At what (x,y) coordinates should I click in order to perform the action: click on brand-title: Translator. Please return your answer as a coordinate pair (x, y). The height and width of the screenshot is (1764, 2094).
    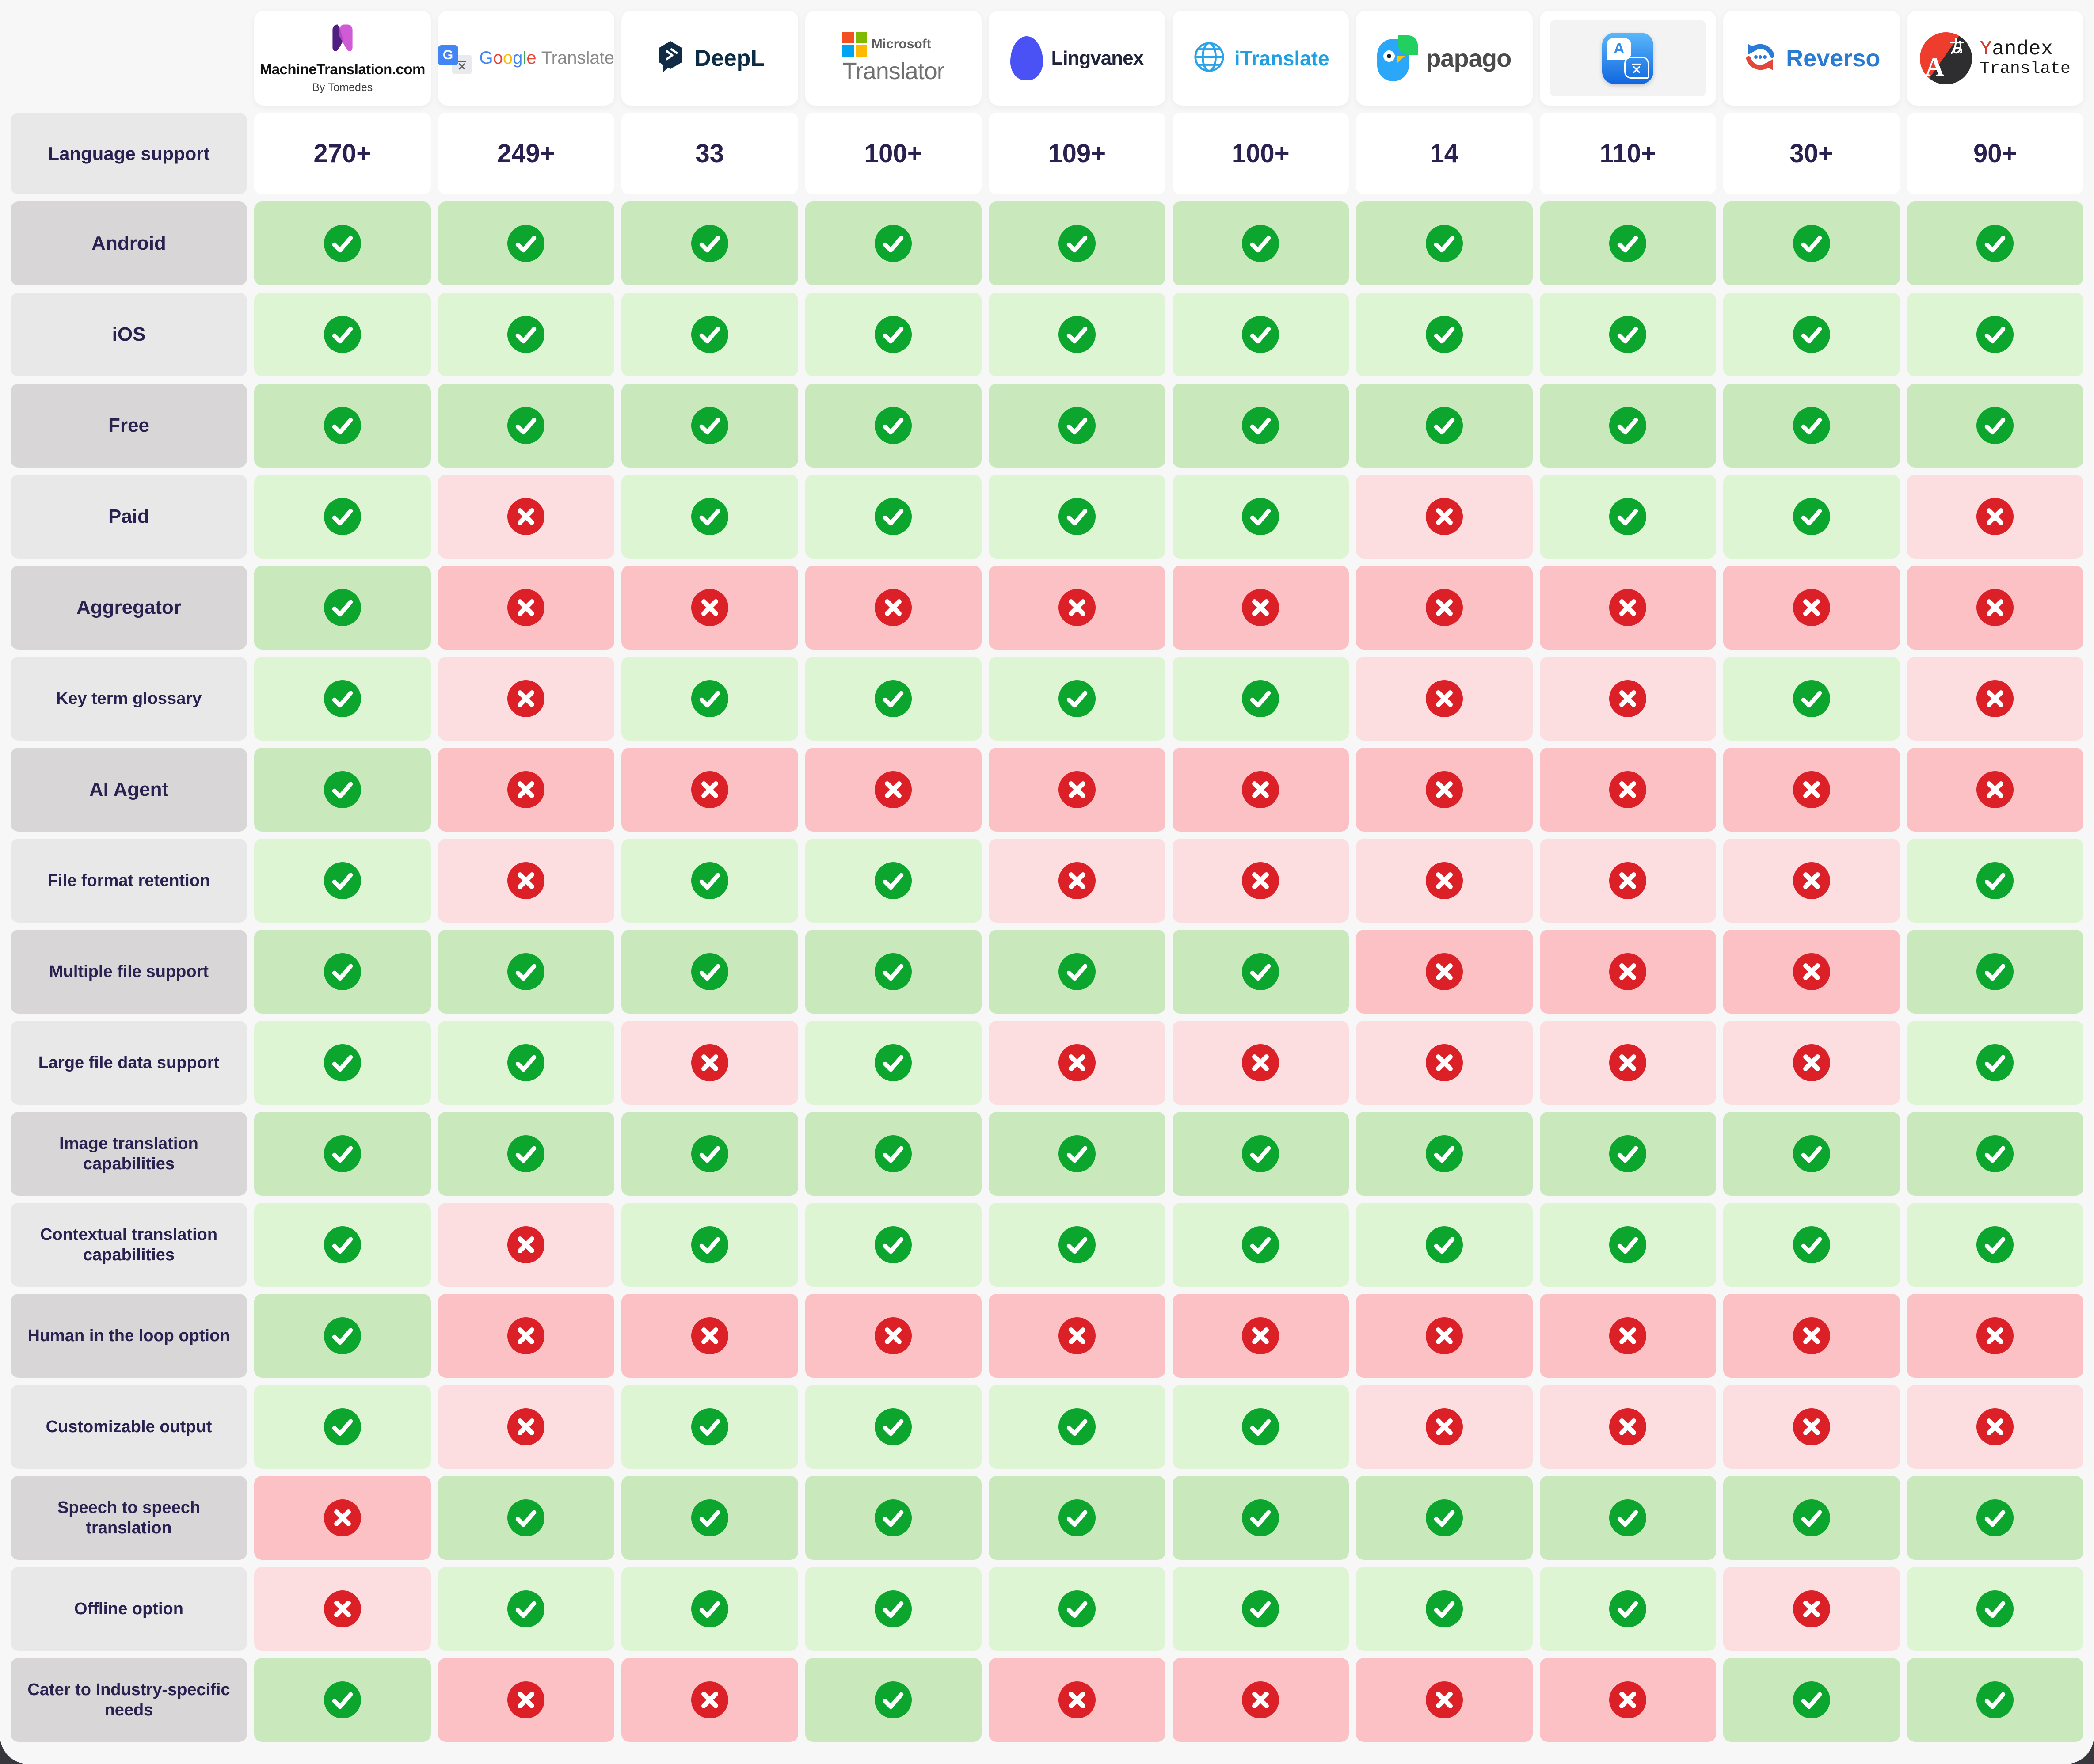
    Looking at the image, I should click on (893, 71).